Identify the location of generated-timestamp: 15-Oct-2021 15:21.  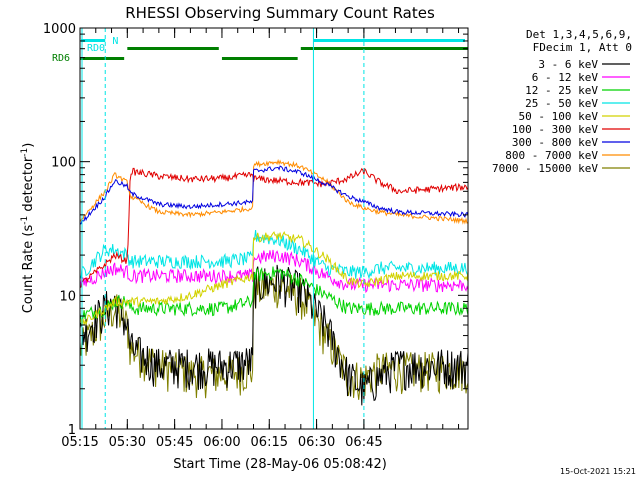
(598, 471).